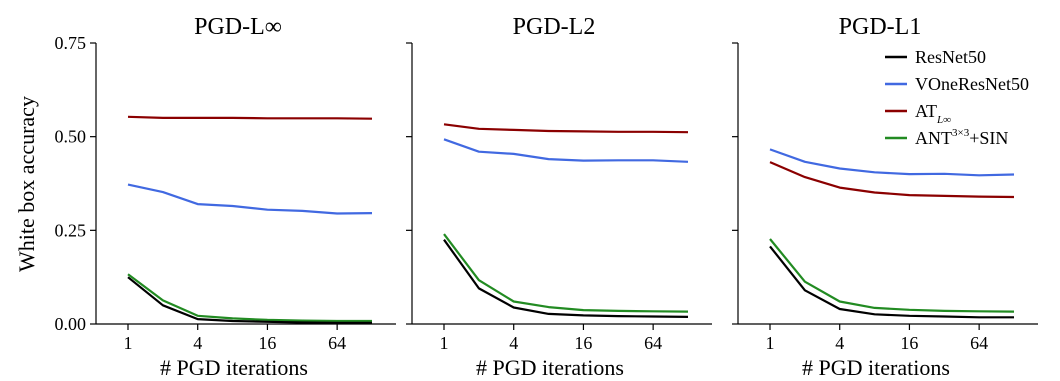  What do you see at coordinates (71, 43) in the screenshot?
I see `y-tick-label: 0.75` at bounding box center [71, 43].